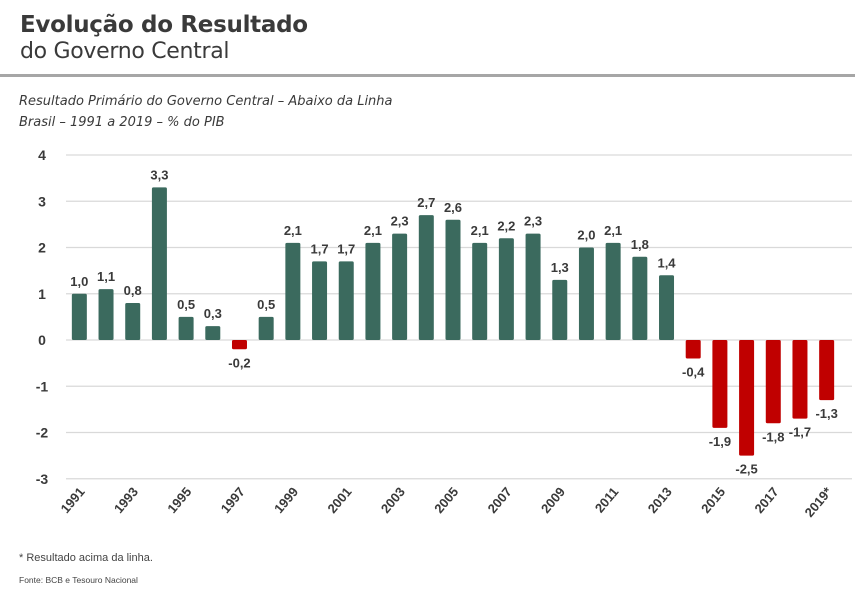 The image size is (855, 593). I want to click on x-tick-label: 1991, so click(73, 500).